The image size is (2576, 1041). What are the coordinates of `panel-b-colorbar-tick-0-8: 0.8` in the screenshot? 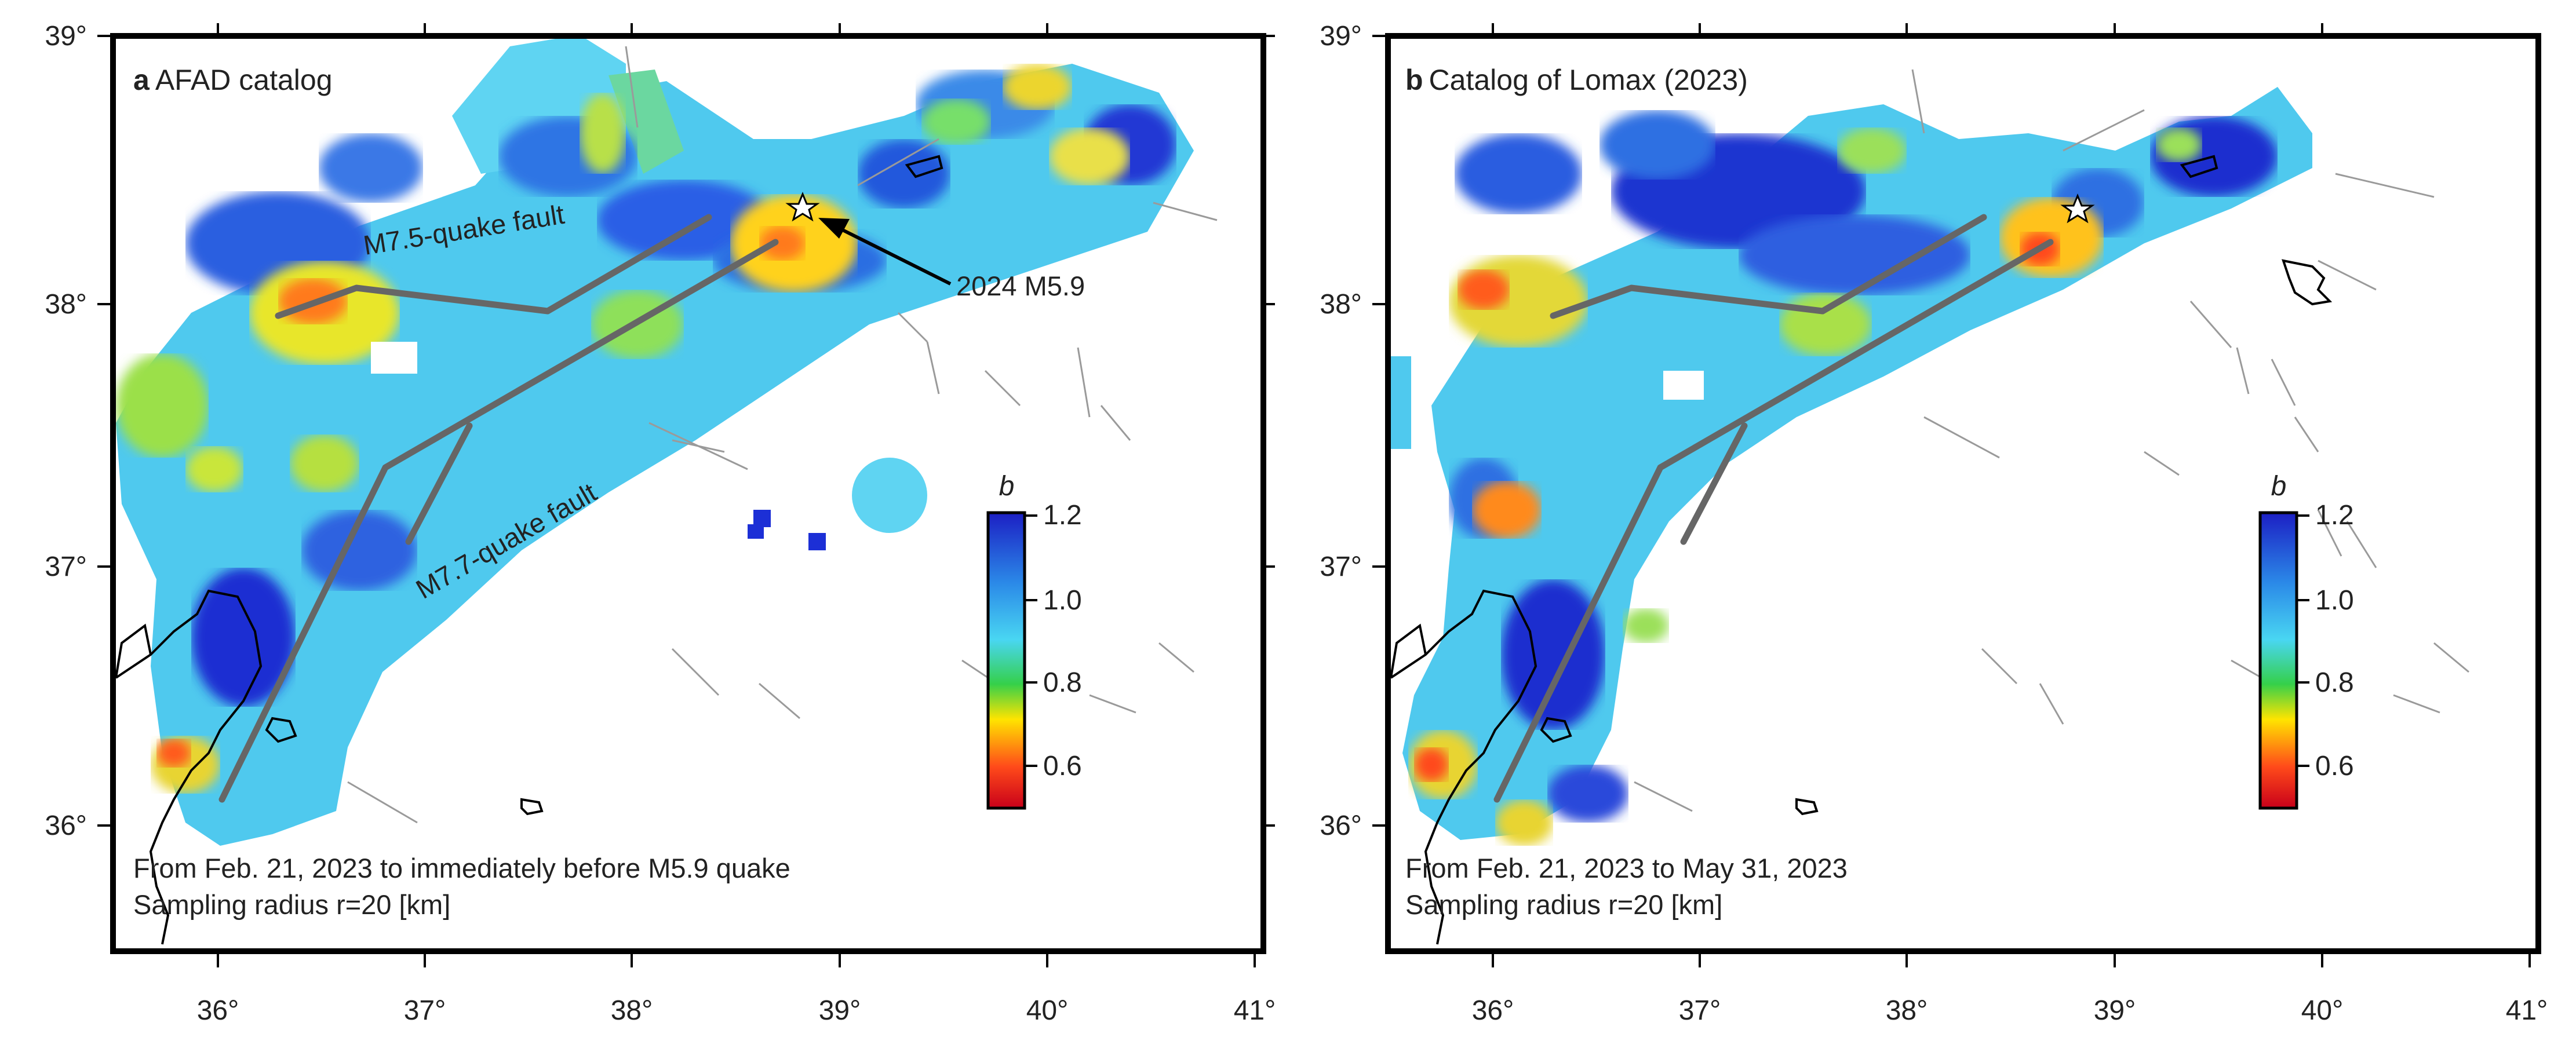 It's located at (2334, 682).